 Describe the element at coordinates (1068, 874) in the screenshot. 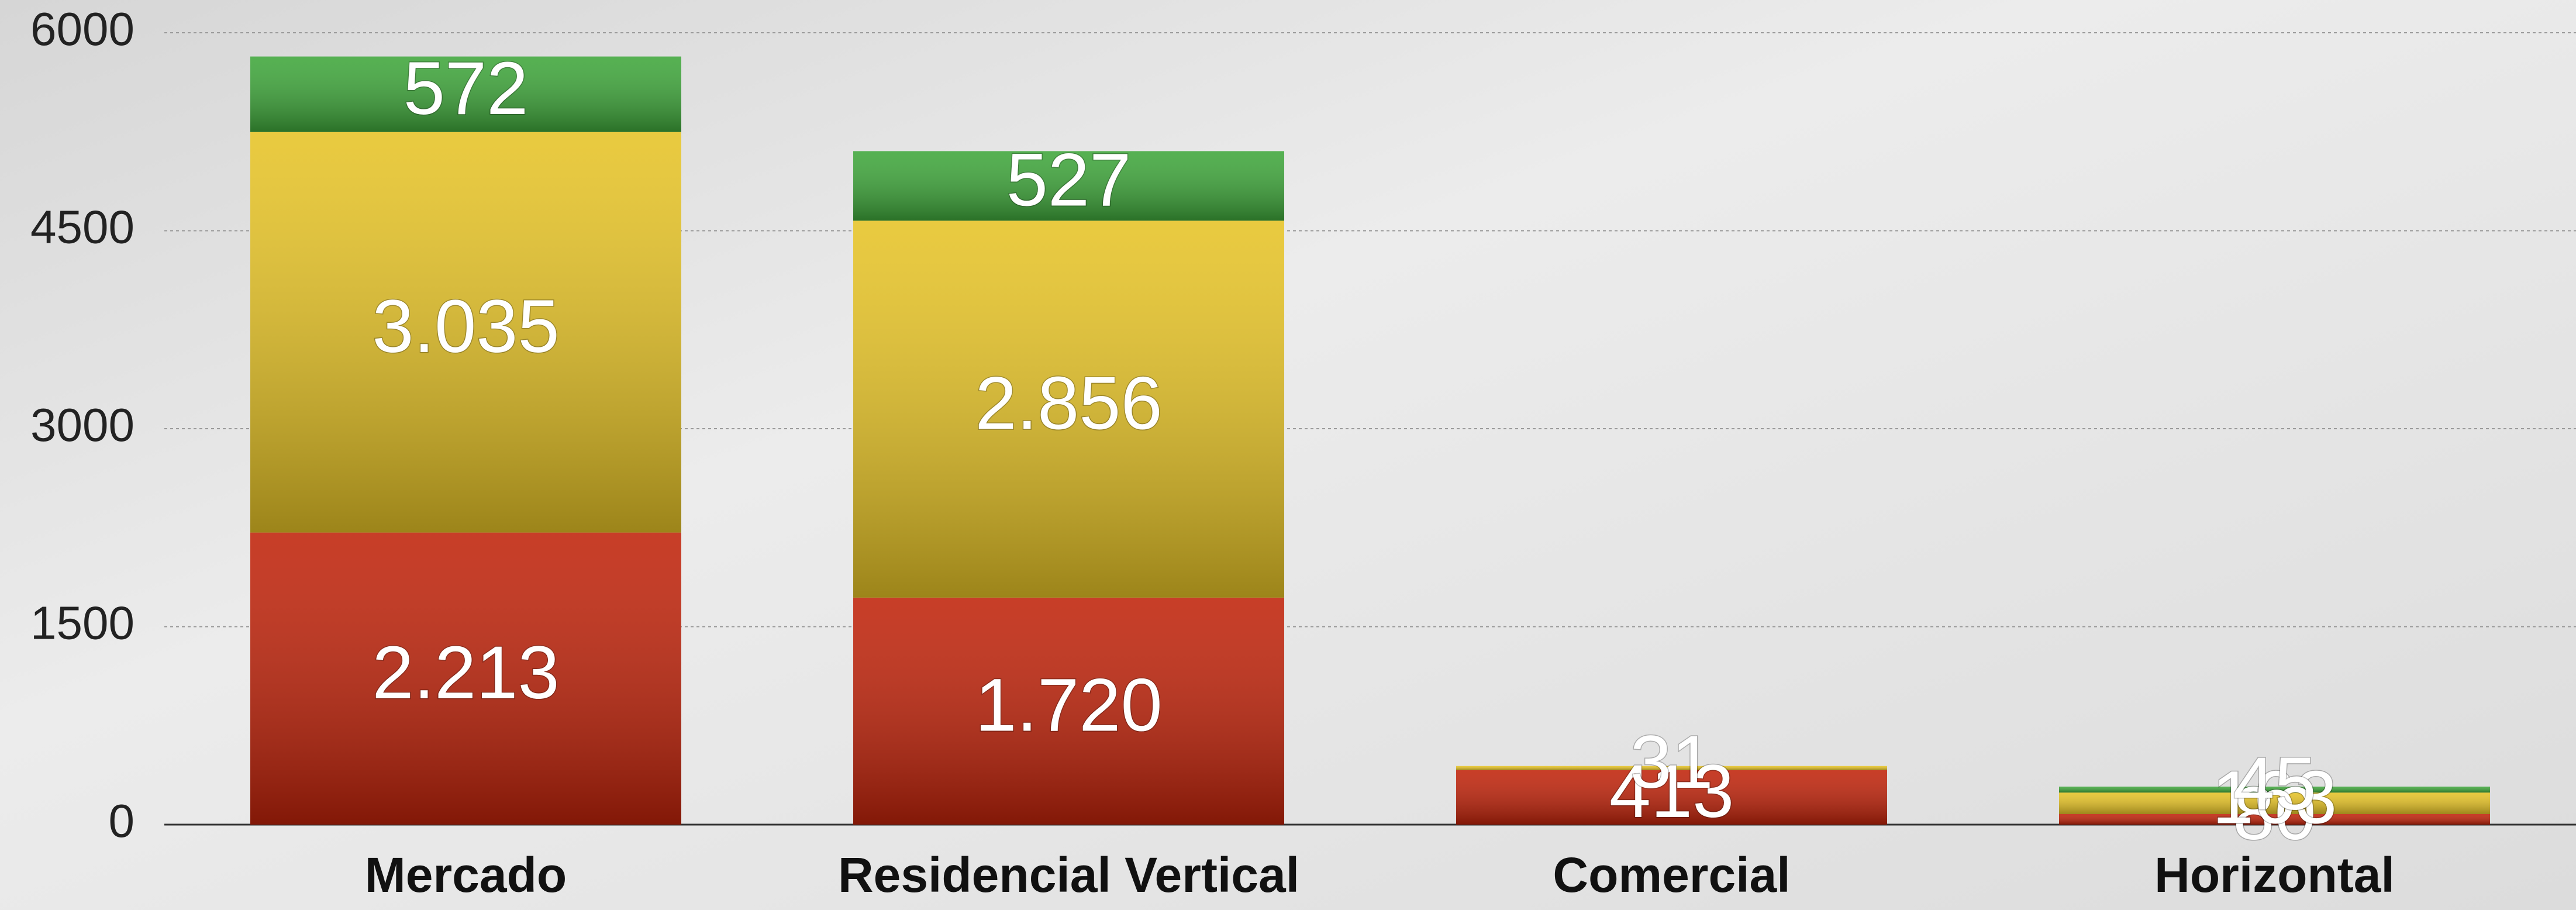

I see `x-tick-label: Residencial Vertical` at that location.